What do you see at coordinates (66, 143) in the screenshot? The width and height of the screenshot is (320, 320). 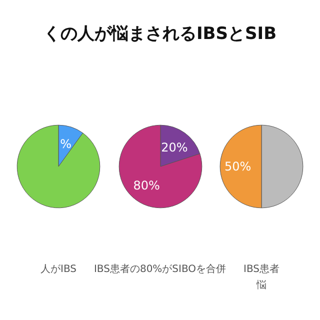 I see `data-label: %` at bounding box center [66, 143].